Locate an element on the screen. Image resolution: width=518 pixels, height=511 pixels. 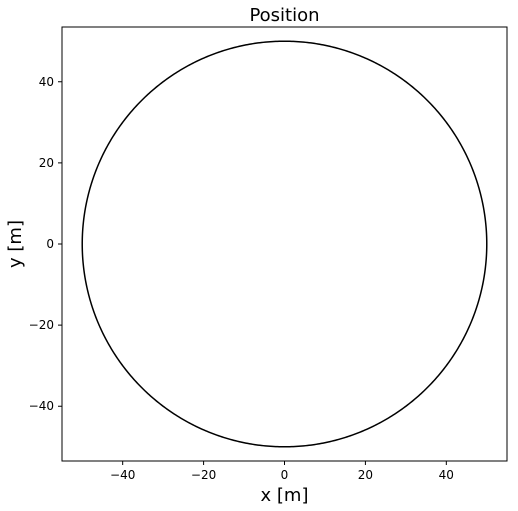
x-tick-label: 40 is located at coordinates (446, 475).